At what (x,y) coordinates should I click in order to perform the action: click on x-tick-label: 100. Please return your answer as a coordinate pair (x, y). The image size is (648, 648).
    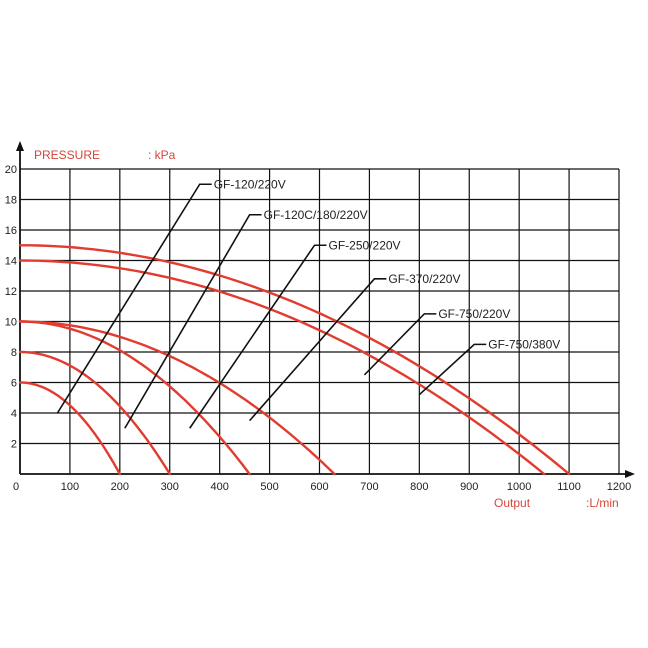
    Looking at the image, I should click on (70, 487).